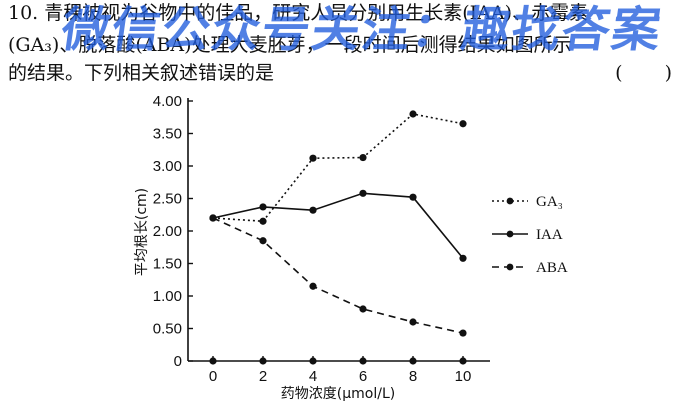 Image resolution: width=700 pixels, height=403 pixels. Describe the element at coordinates (510, 267) in the screenshot. I see `legend-marker-aba` at that location.